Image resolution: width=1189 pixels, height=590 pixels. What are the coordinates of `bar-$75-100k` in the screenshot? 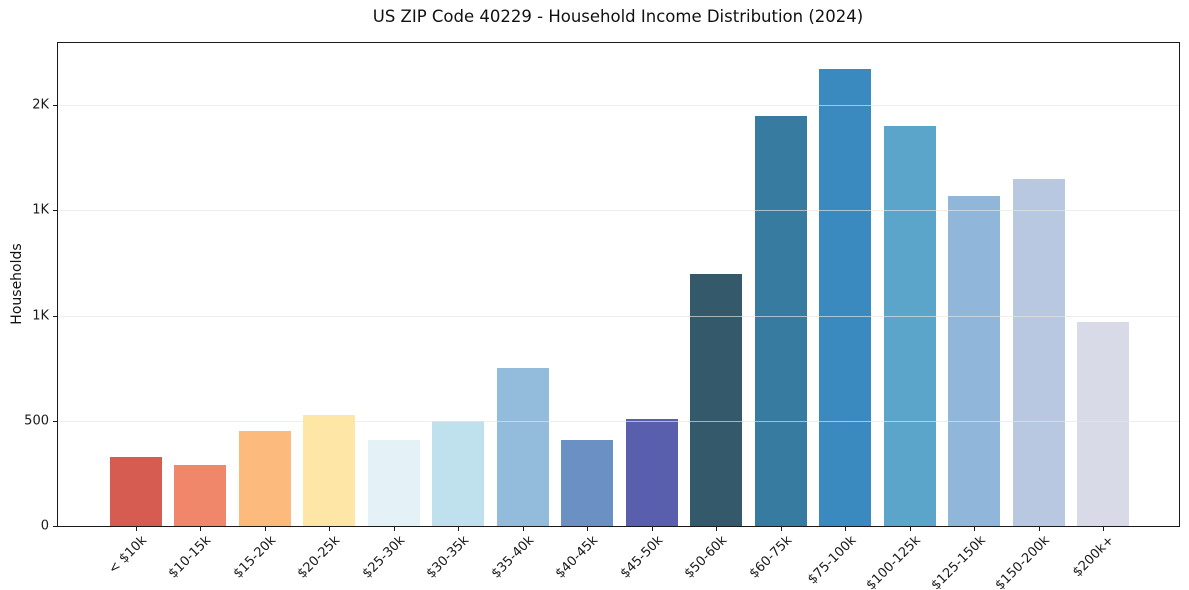 It's located at (845, 297).